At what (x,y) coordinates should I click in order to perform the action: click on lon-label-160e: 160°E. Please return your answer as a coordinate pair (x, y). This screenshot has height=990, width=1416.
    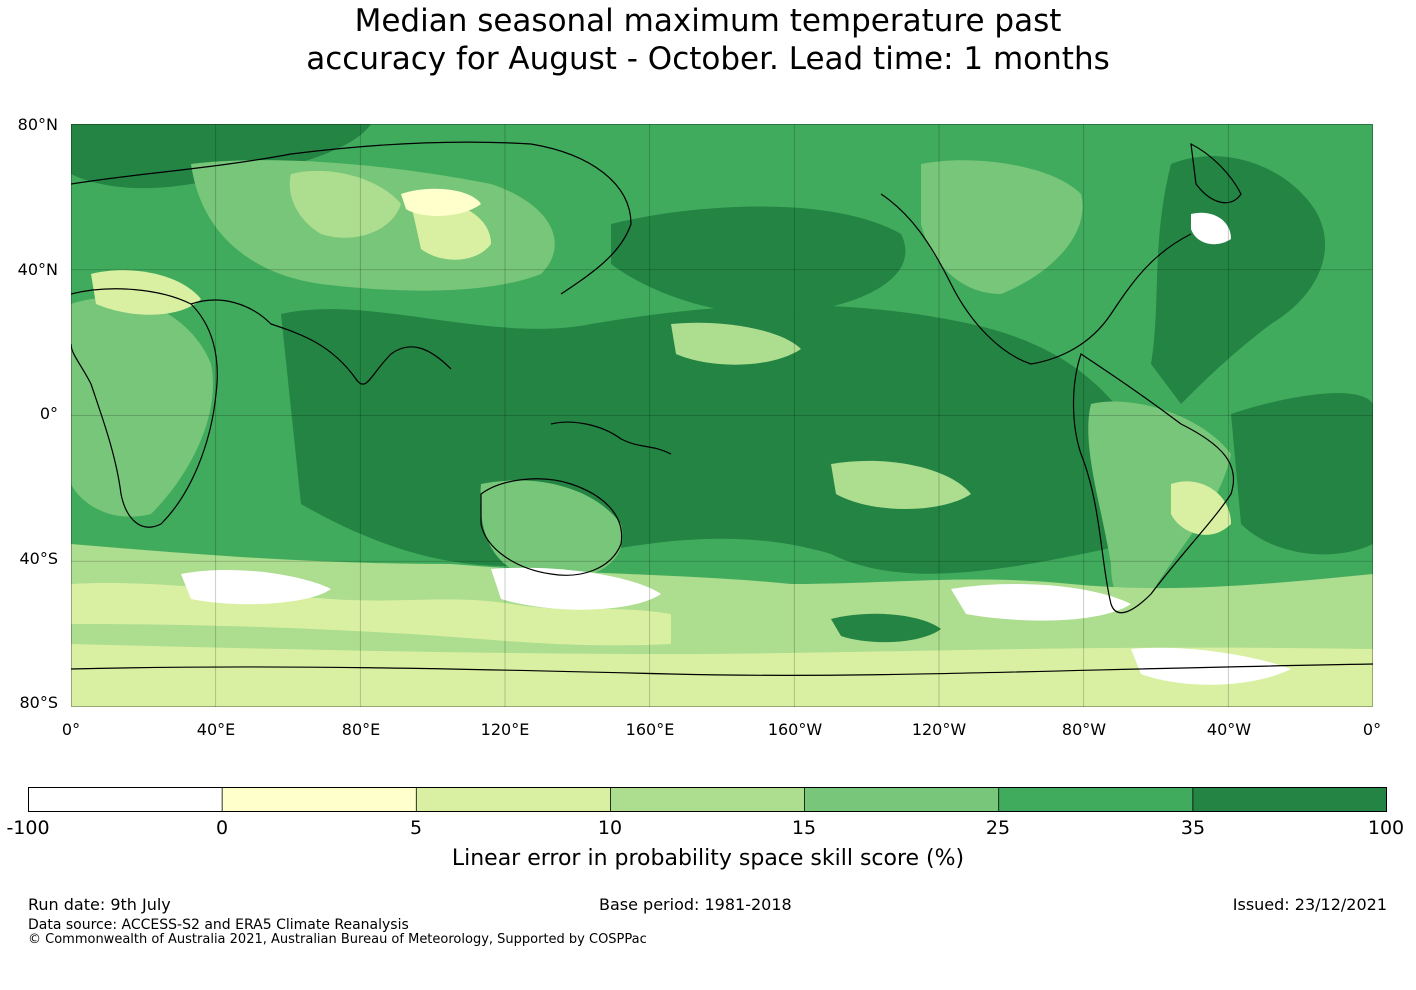
    Looking at the image, I should click on (650, 729).